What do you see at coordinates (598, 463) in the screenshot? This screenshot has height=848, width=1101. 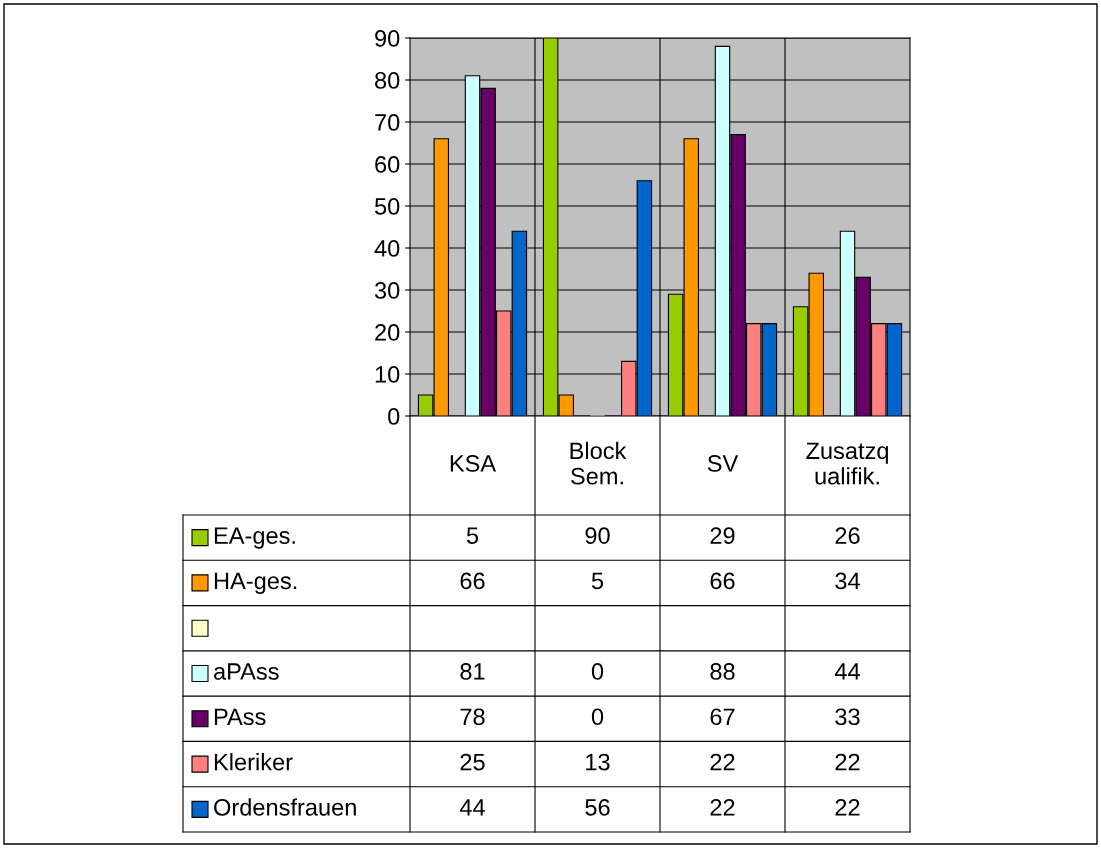 I see `x-tick-label: Block Sem.` at bounding box center [598, 463].